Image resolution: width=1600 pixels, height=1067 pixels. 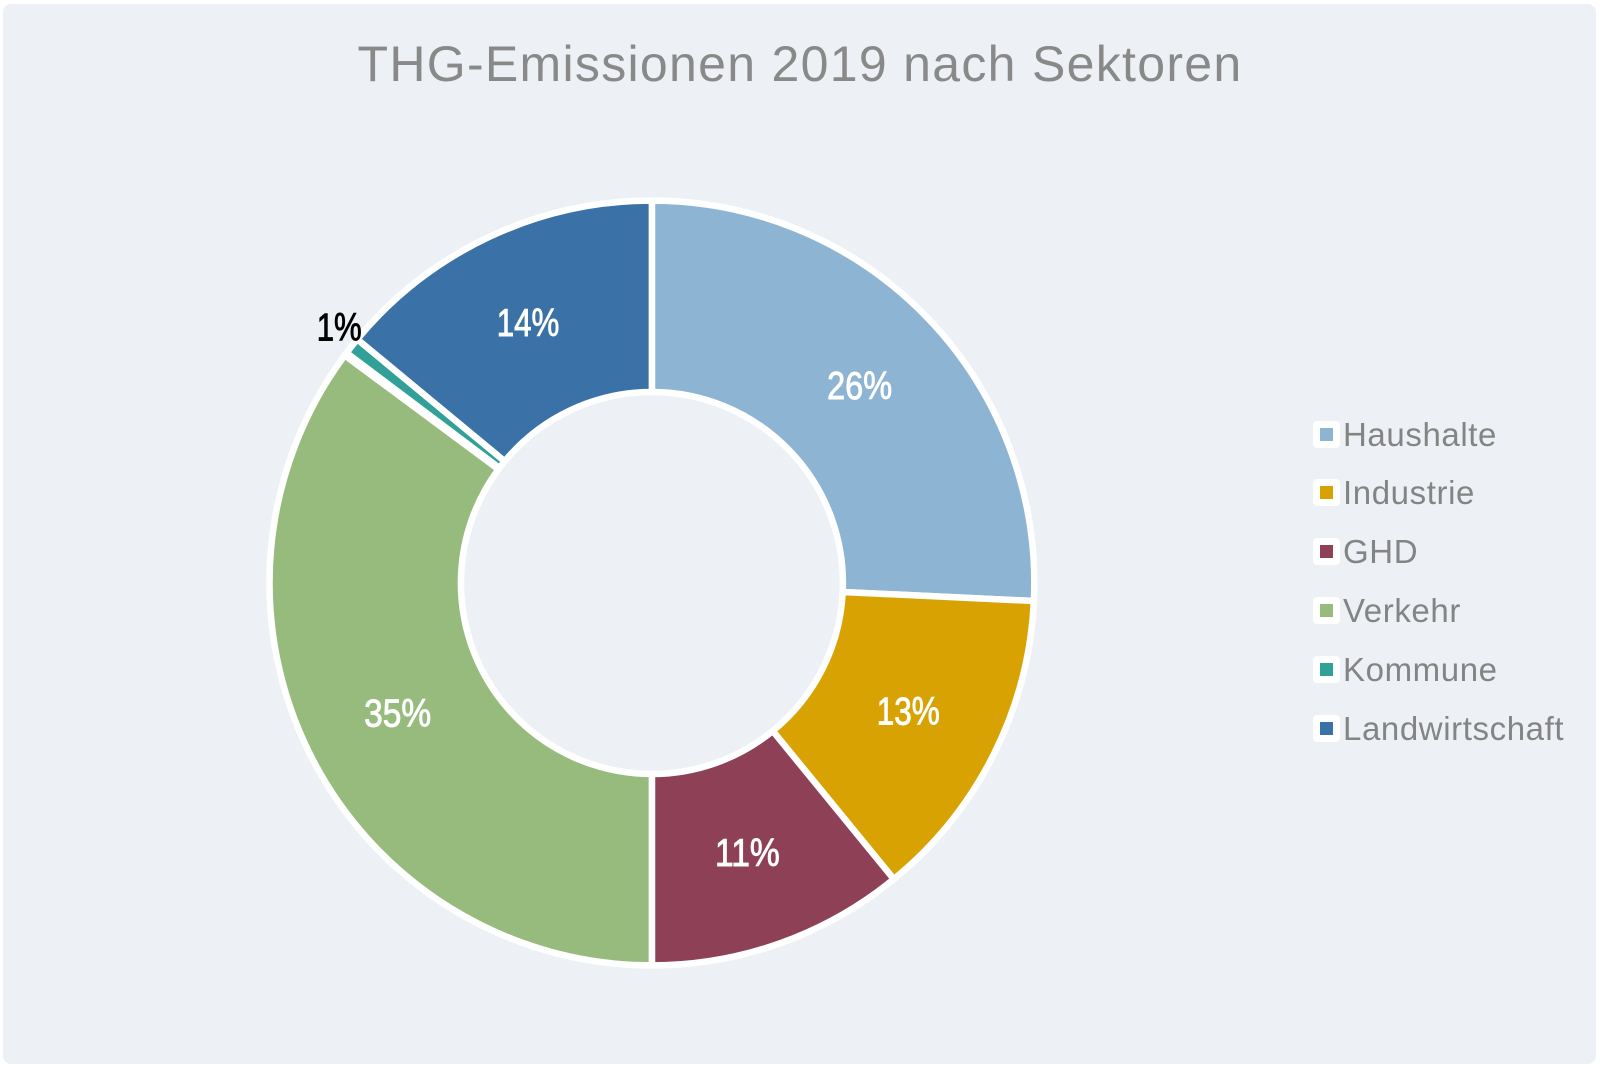 I want to click on svg-text: 14%, so click(x=528, y=323).